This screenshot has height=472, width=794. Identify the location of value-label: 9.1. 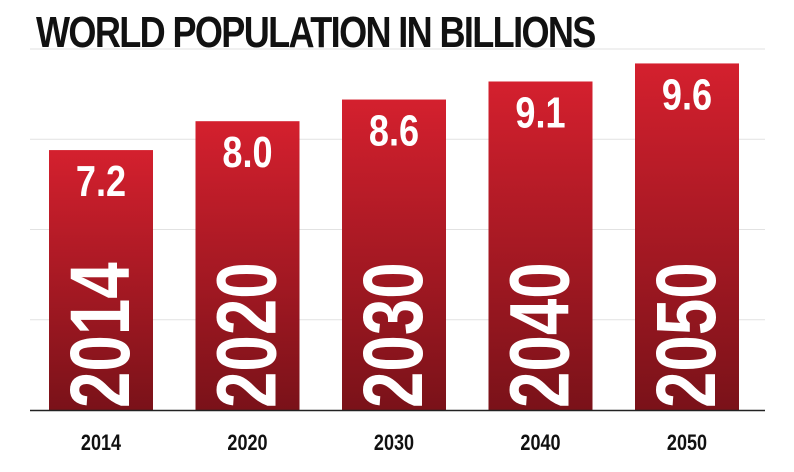
(540, 112).